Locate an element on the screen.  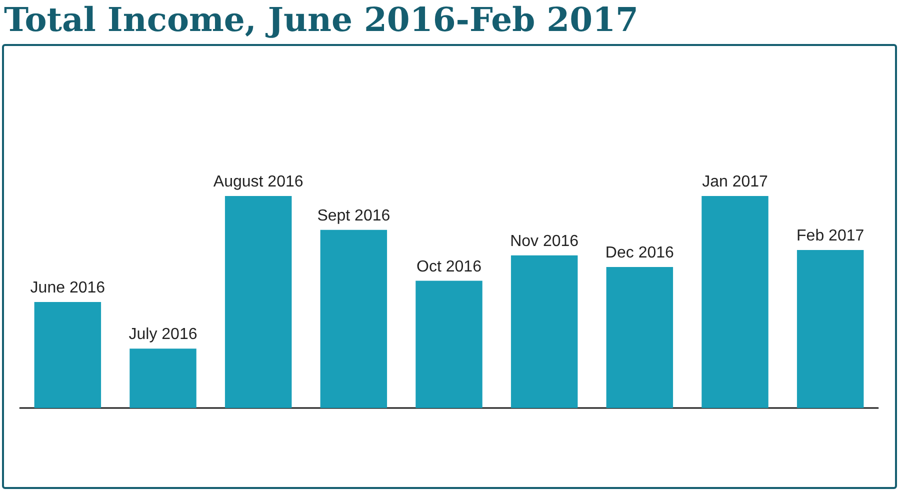
x-tick-label: Sept 2016 is located at coordinates (353, 215).